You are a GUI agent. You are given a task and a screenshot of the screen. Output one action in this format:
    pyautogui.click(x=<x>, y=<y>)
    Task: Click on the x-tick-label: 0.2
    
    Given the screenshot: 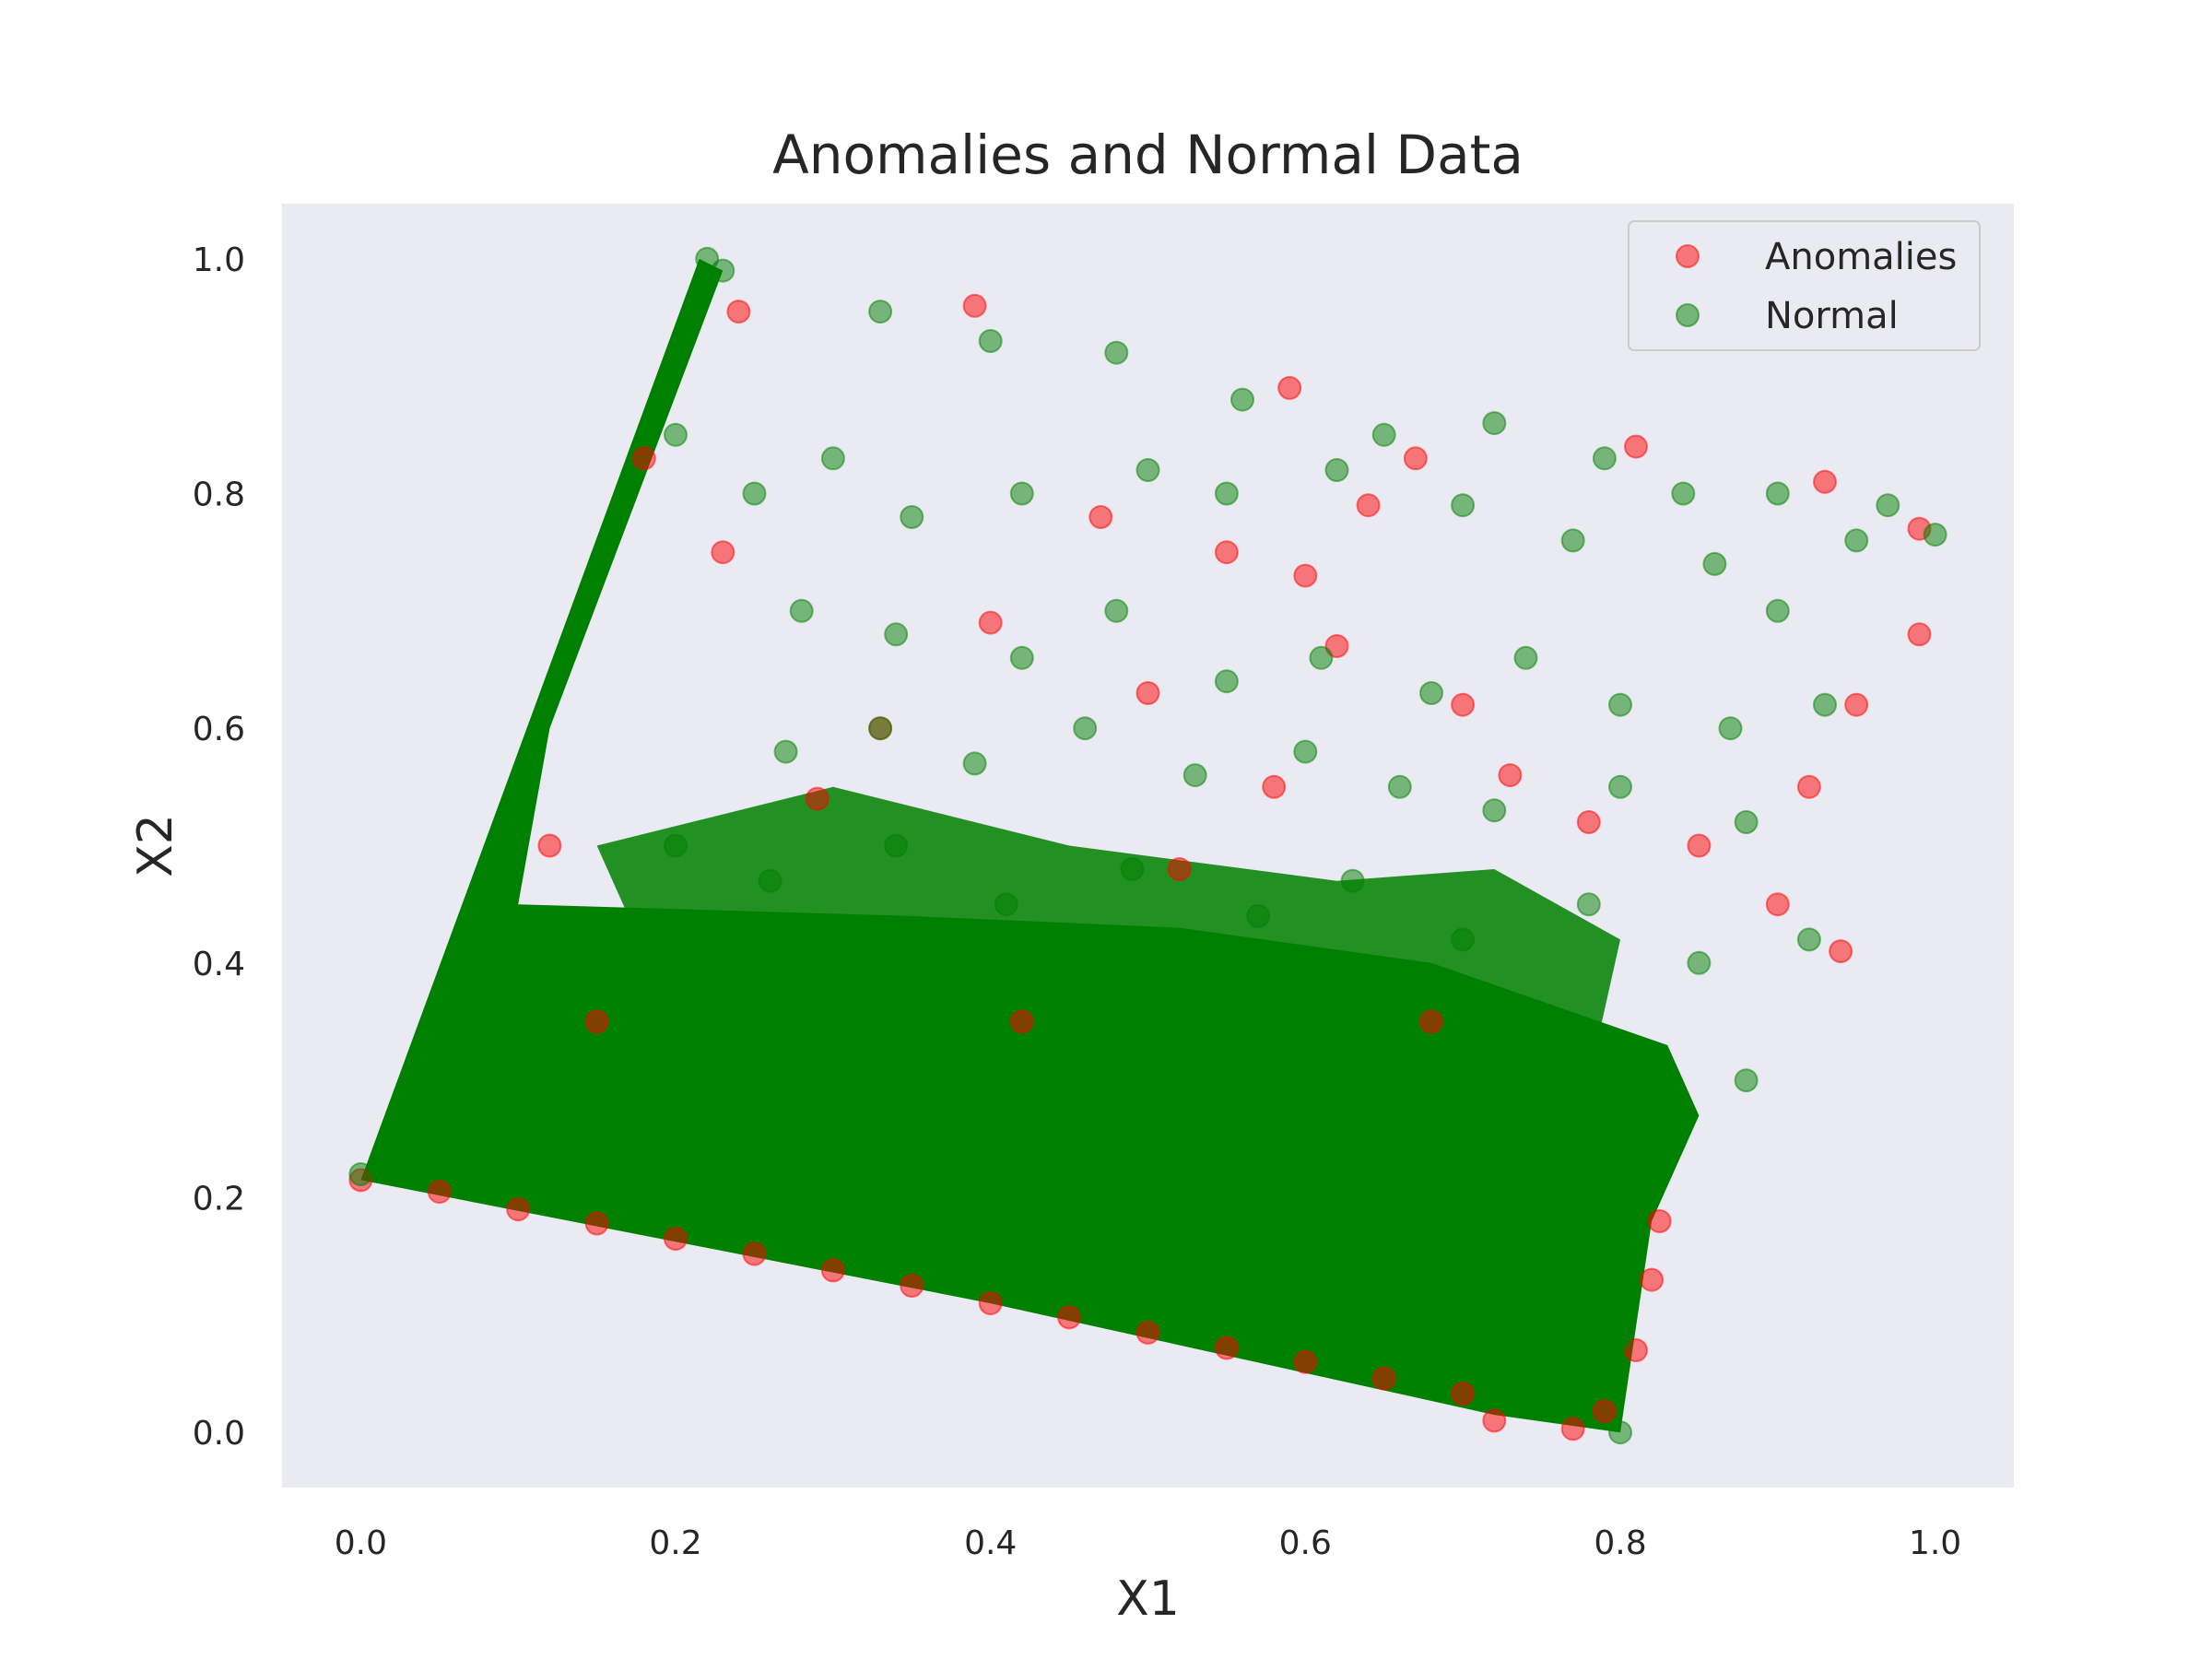 What is the action you would take?
    pyautogui.click(x=675, y=1543)
    